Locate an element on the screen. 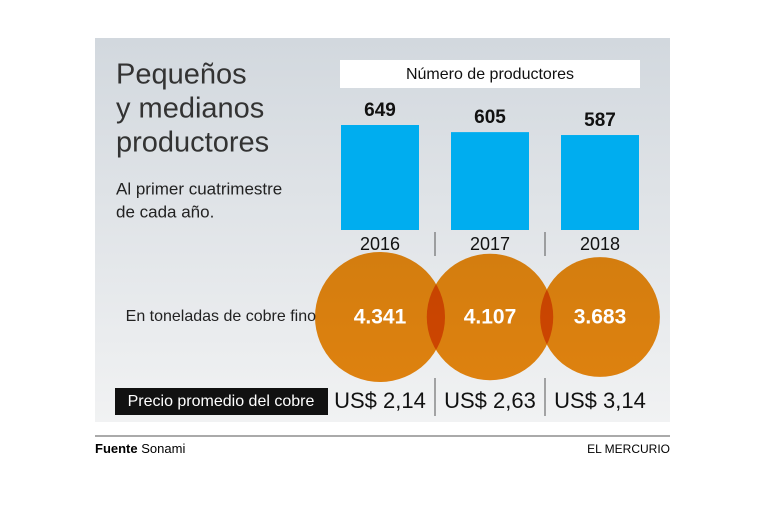 The width and height of the screenshot is (765, 505). tonnage-label: En toneladas de cobre fino is located at coordinates (221, 316).